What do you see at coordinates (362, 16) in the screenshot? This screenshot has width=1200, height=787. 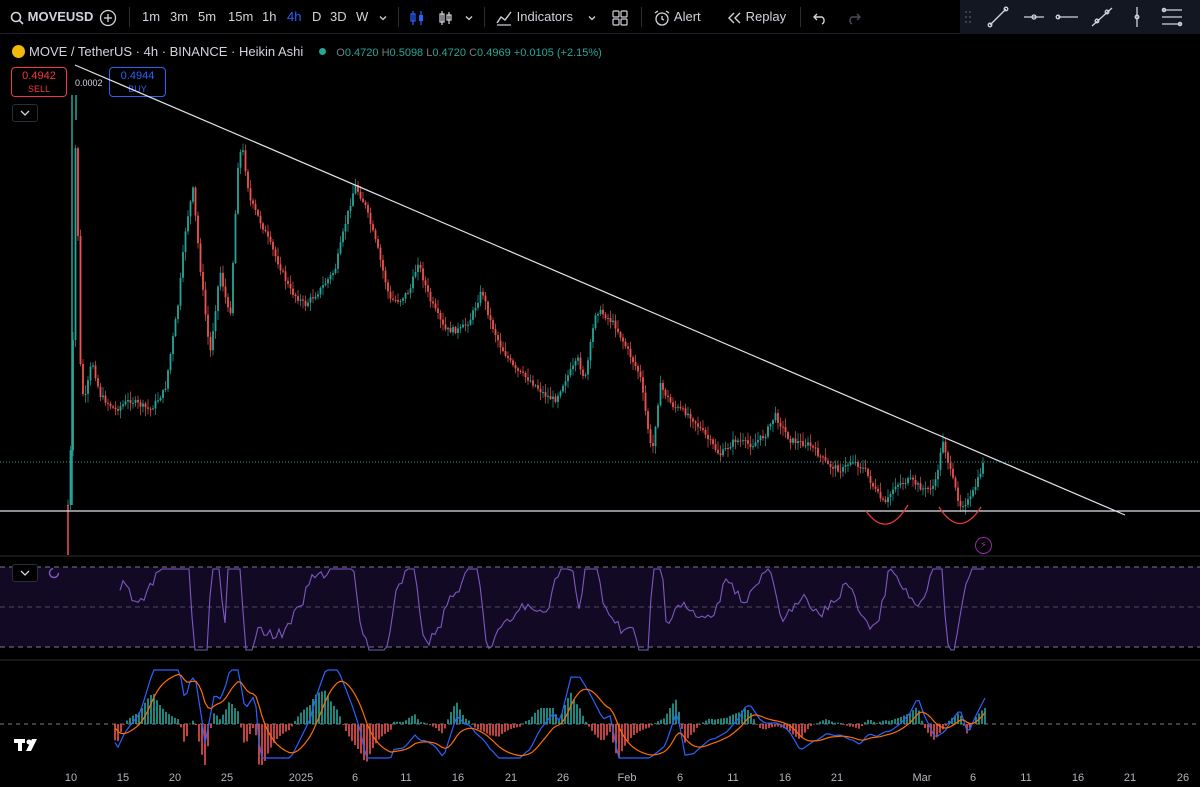 I see `interval-w: W` at bounding box center [362, 16].